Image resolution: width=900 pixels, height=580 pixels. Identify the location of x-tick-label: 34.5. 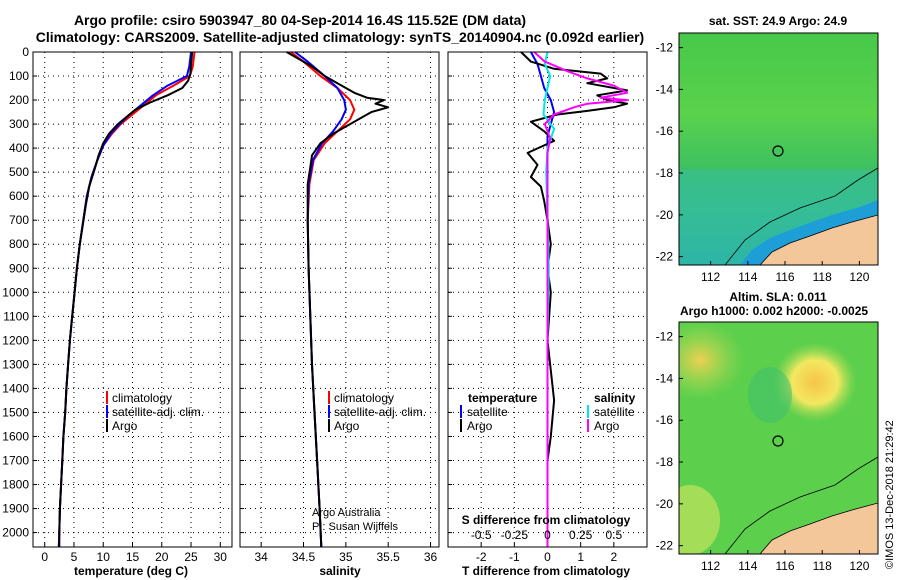
(304, 557).